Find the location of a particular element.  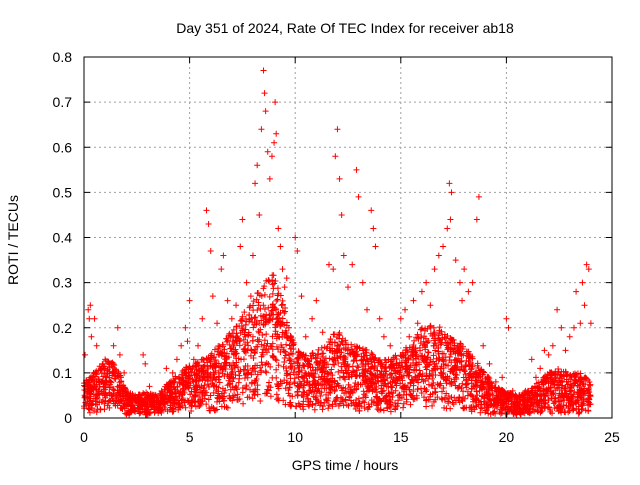

x-axis-label: GPS time / hours is located at coordinates (345, 465).